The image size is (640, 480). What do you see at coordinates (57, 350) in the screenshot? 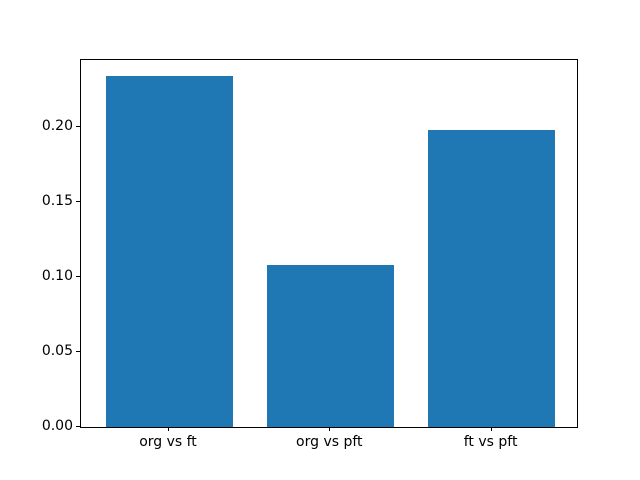
I see `y-tick-label: 0.05` at bounding box center [57, 350].